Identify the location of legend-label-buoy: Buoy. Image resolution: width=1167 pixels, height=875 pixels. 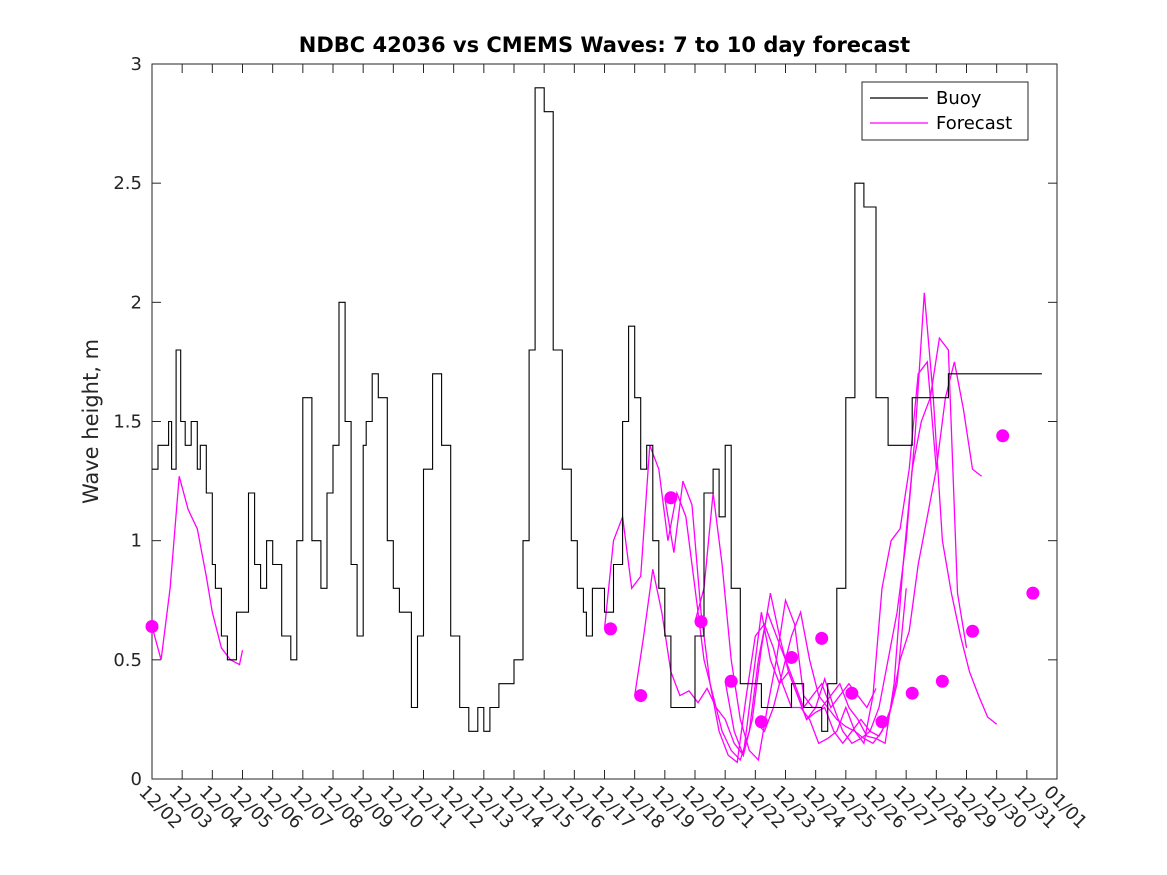
(959, 98).